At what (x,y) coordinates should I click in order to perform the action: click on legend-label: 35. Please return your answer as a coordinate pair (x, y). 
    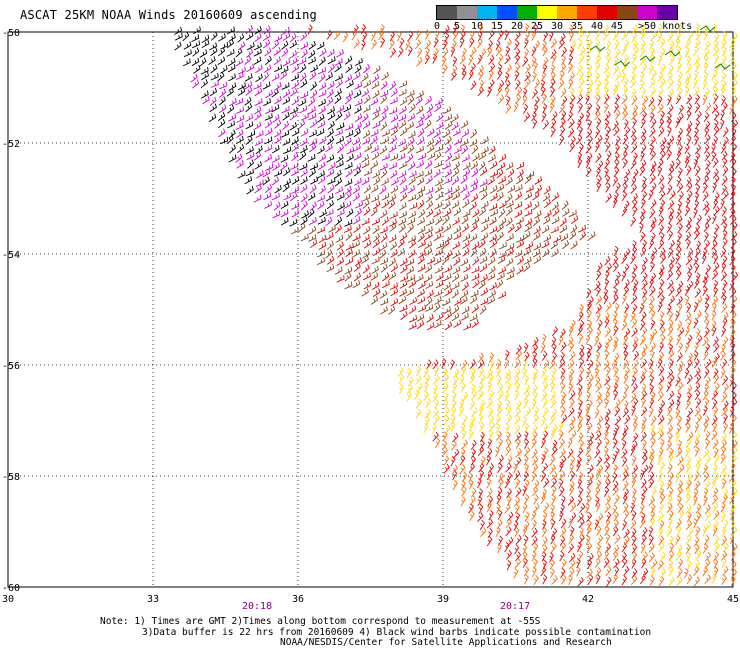
    Looking at the image, I should click on (577, 26).